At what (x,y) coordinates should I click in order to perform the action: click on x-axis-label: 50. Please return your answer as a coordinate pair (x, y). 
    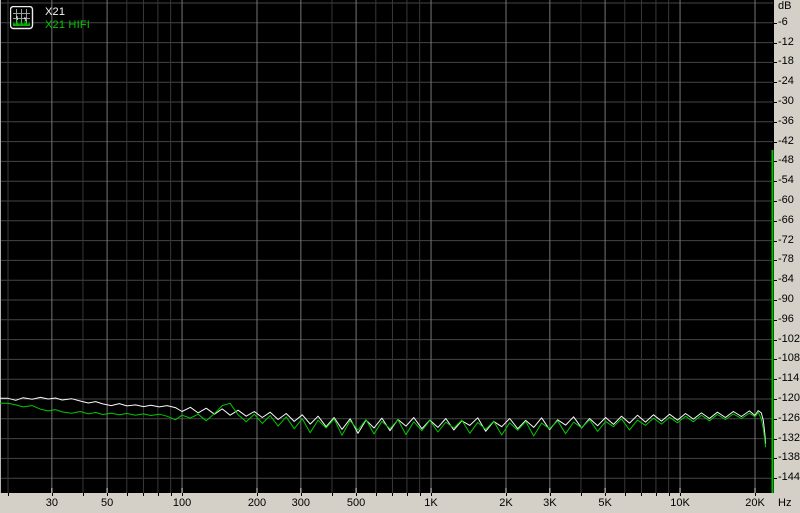
    Looking at the image, I should click on (107, 503).